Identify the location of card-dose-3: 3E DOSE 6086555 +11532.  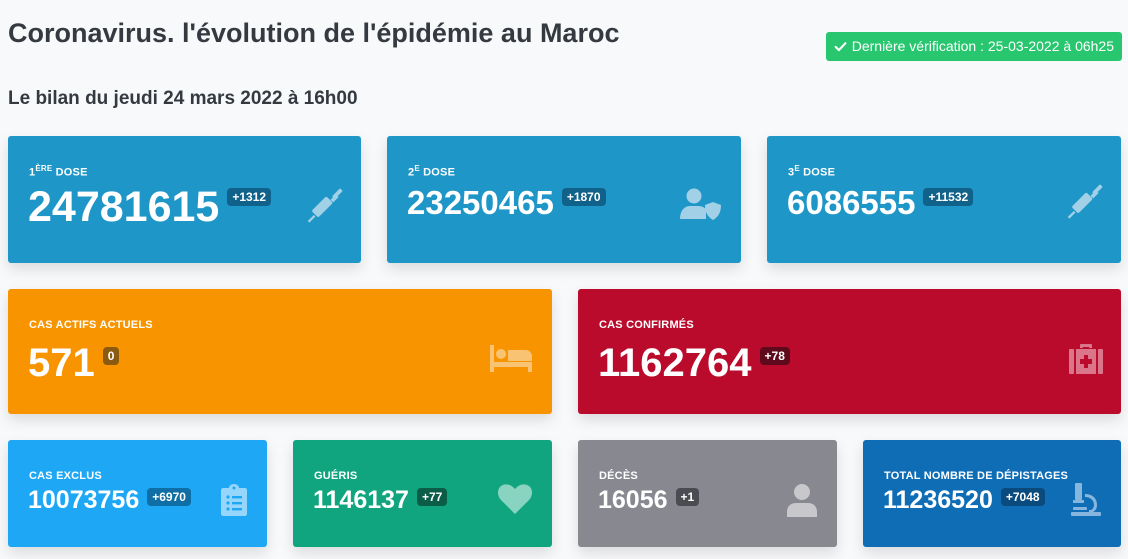
(944, 199).